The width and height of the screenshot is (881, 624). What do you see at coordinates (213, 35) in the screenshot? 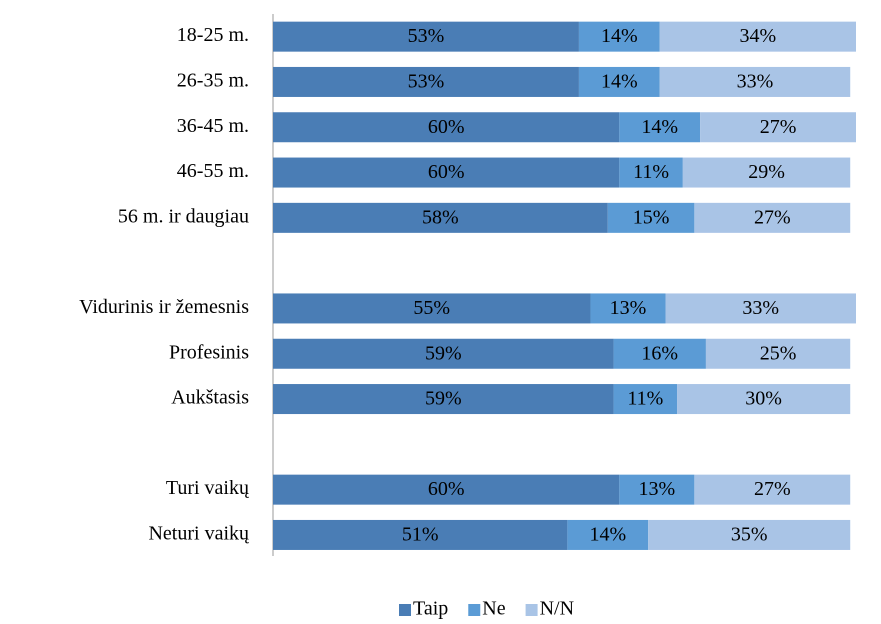
I see `y-tick-label: 18-25 m.` at bounding box center [213, 35].